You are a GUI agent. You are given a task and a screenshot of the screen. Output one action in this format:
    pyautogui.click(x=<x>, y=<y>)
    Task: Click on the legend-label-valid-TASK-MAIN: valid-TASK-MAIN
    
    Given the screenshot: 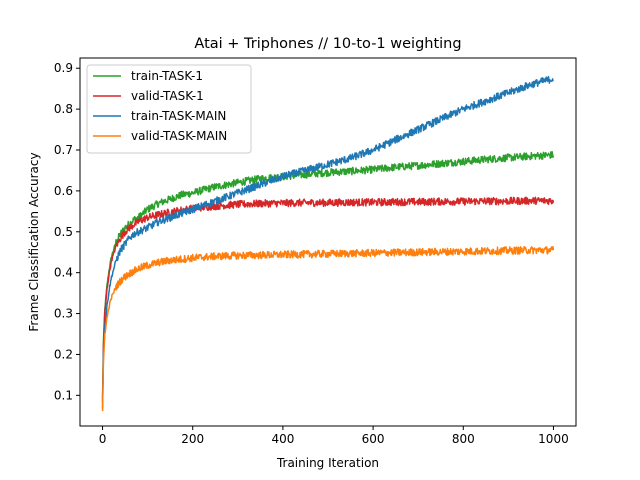 What is the action you would take?
    pyautogui.click(x=179, y=136)
    